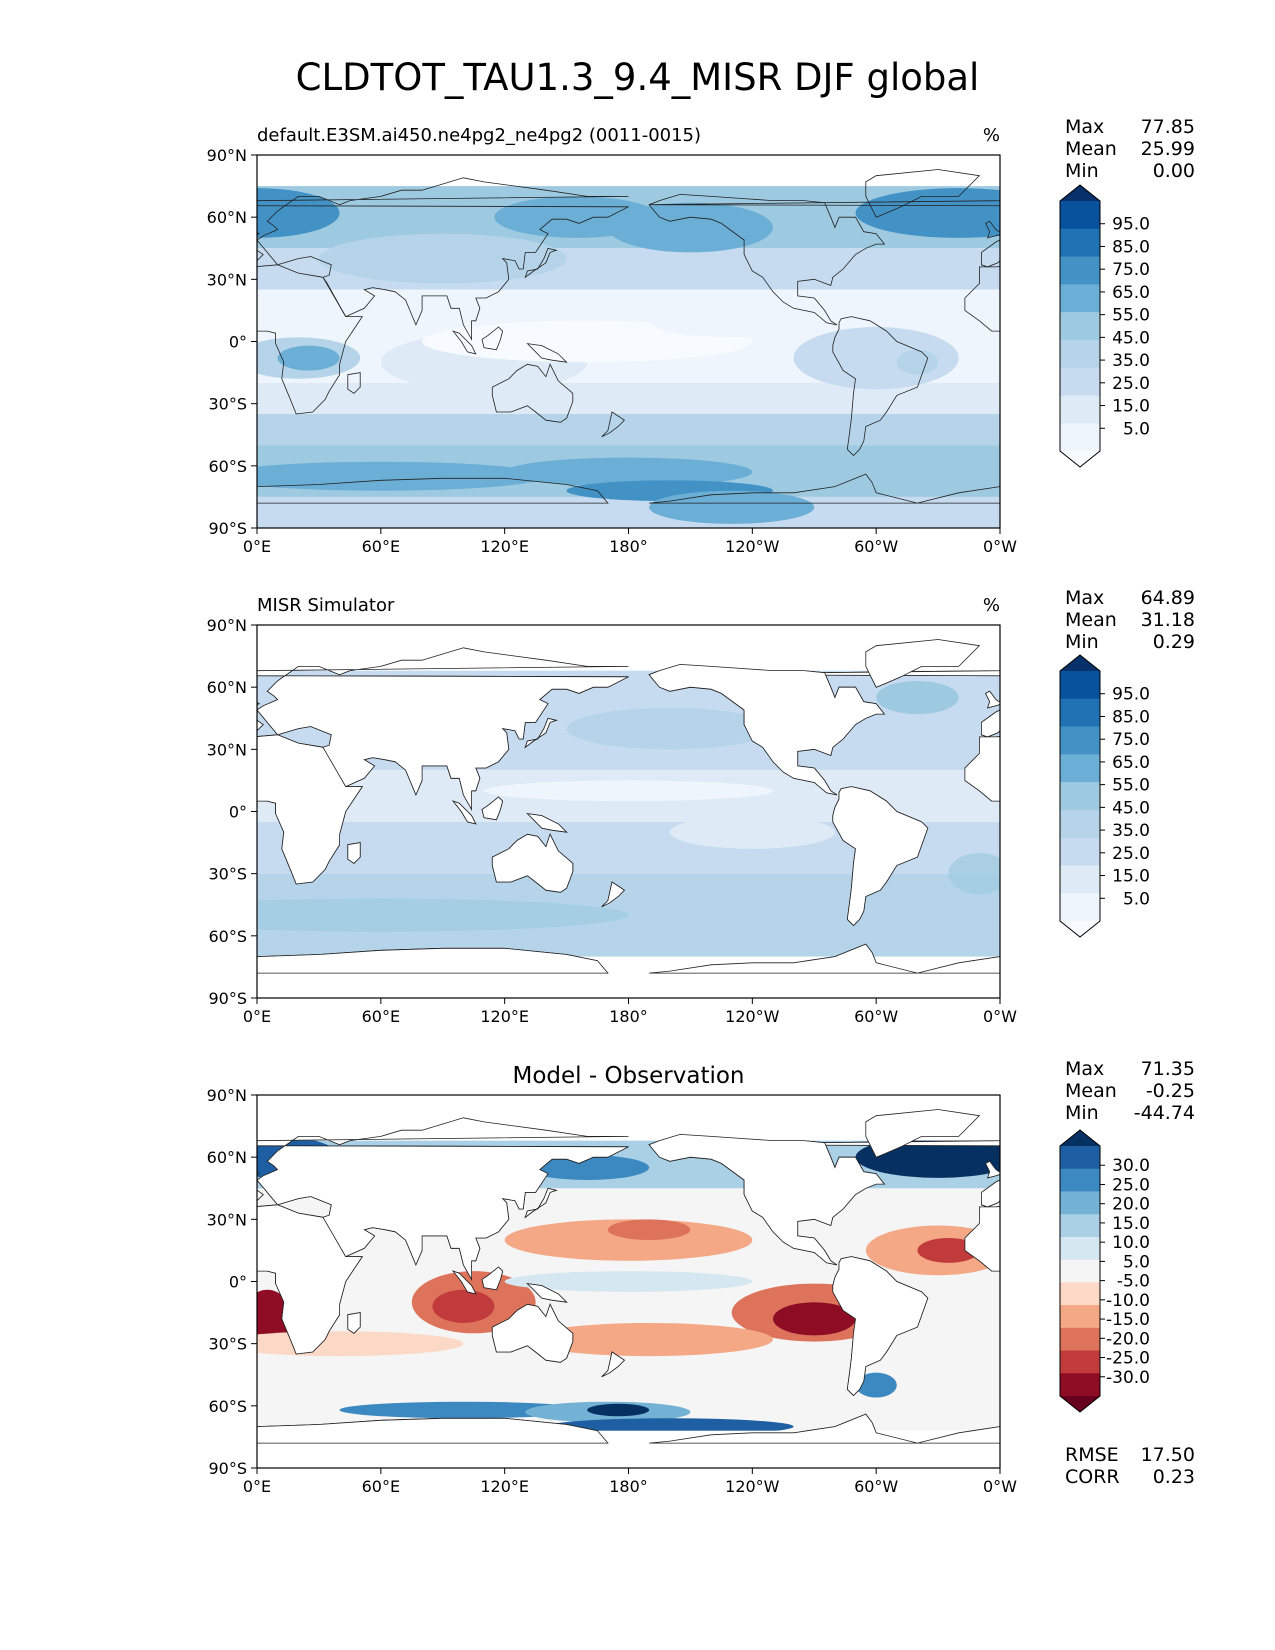 The image size is (1275, 1650). What do you see at coordinates (381, 1486) in the screenshot?
I see `lon-tick-label: 60°E` at bounding box center [381, 1486].